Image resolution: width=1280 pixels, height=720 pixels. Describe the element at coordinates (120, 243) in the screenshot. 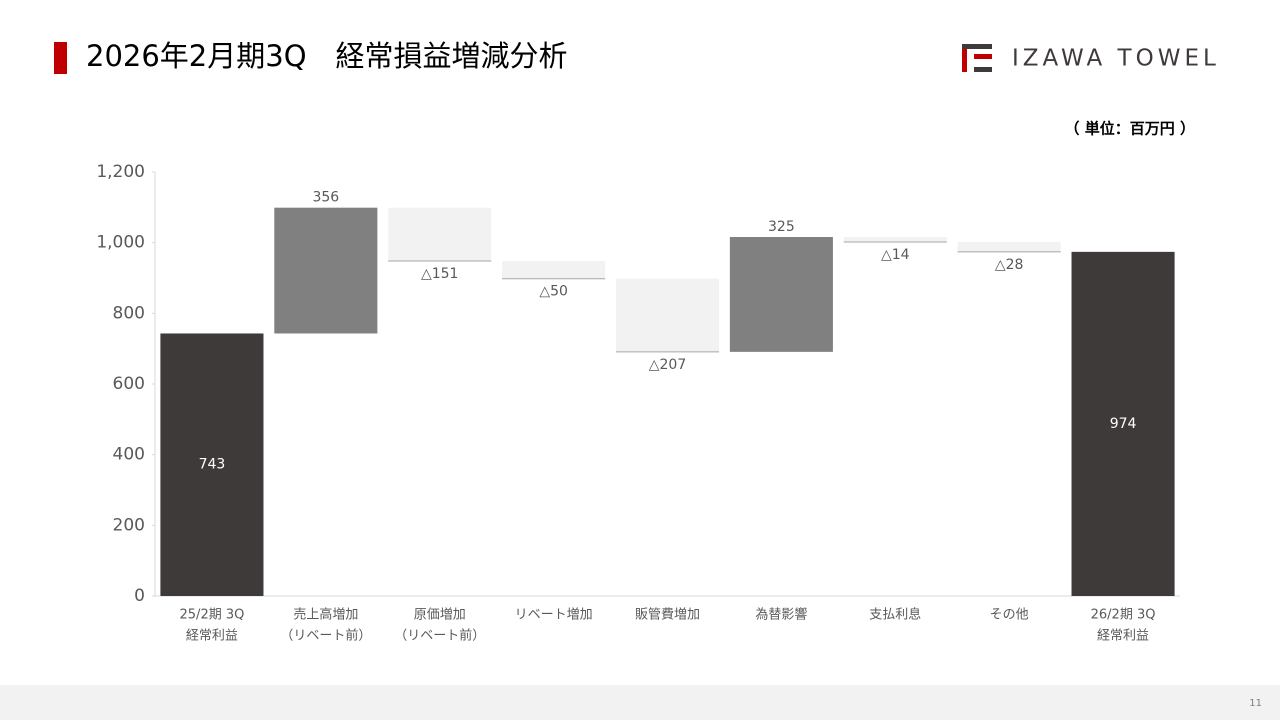

I see `y-tick-label: 1,000` at that location.